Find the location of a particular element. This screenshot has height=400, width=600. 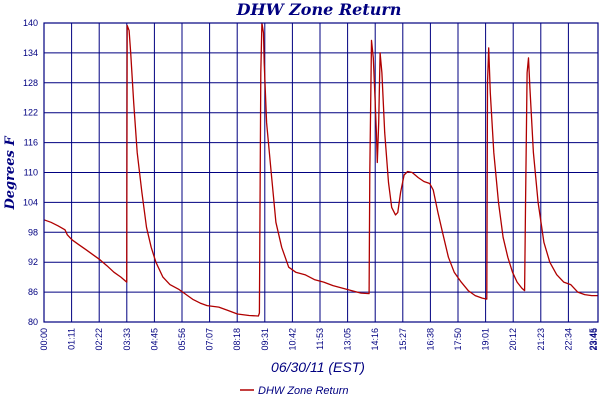

x-tick-label: 23:45 is located at coordinates (593, 339).